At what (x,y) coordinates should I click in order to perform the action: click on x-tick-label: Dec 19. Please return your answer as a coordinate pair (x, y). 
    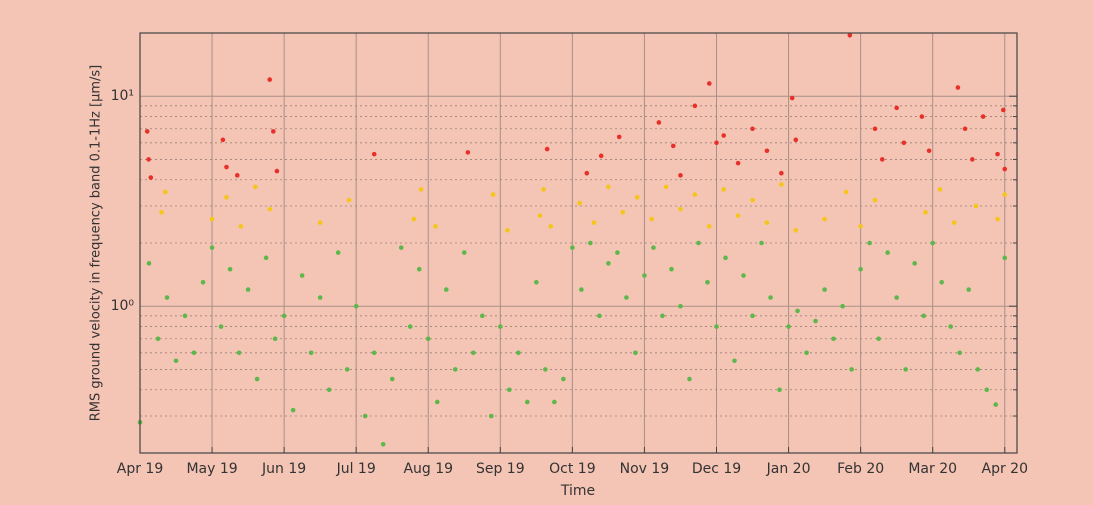
    Looking at the image, I should click on (716, 469).